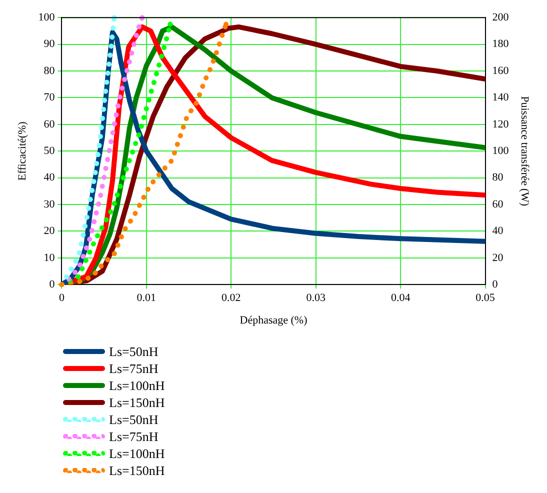  Describe the element at coordinates (274, 320) in the screenshot. I see `x-axis-title: Déphasage (%)` at that location.